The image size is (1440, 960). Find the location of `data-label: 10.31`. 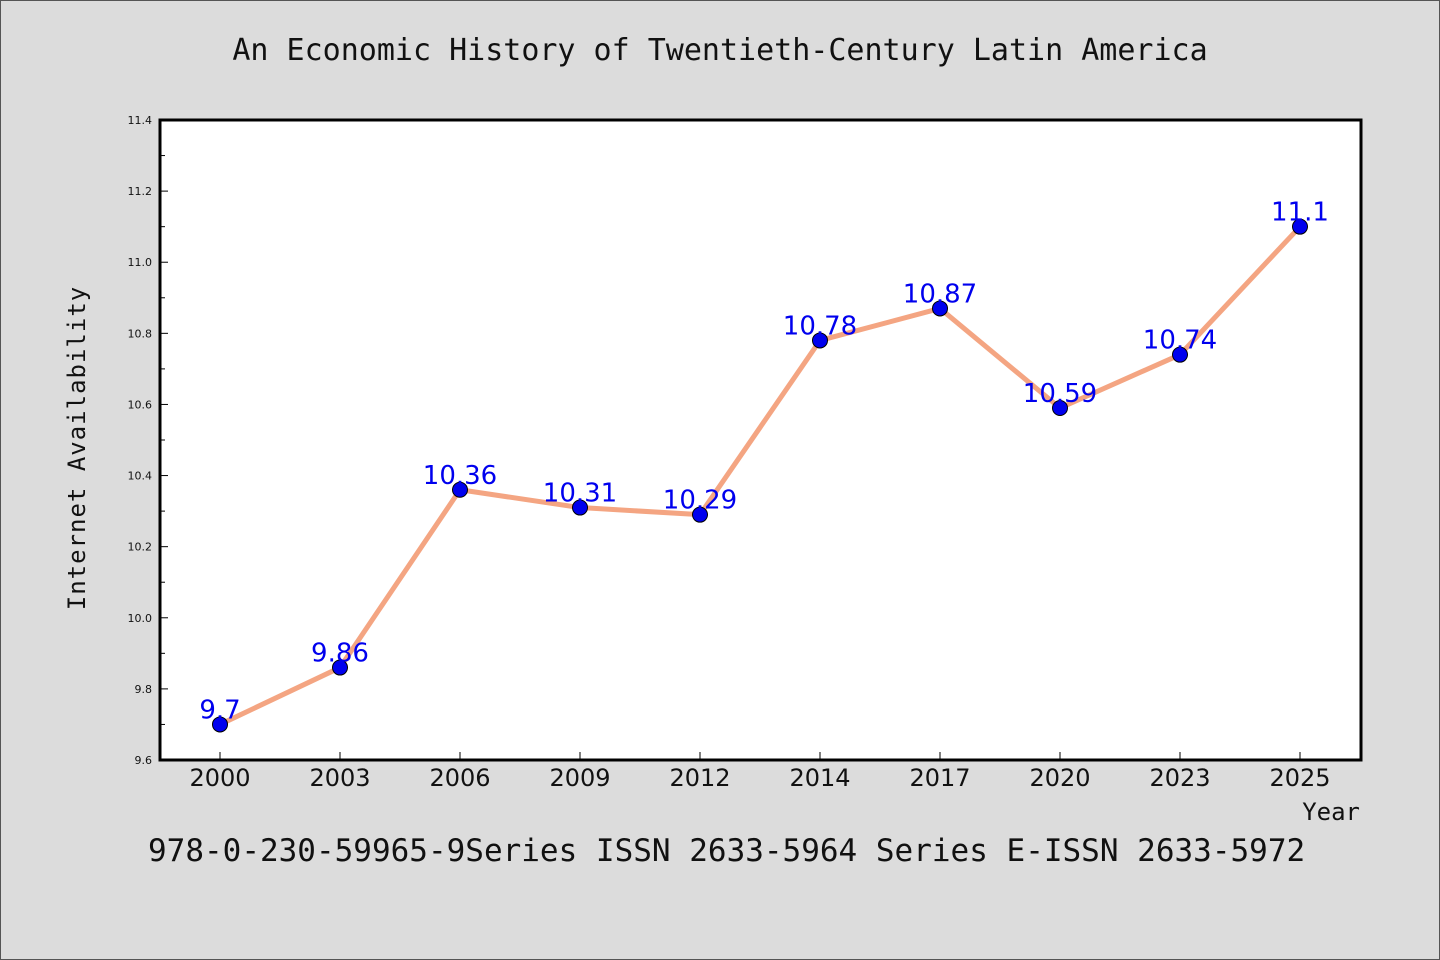

data-label: 10.31 is located at coordinates (580, 494).